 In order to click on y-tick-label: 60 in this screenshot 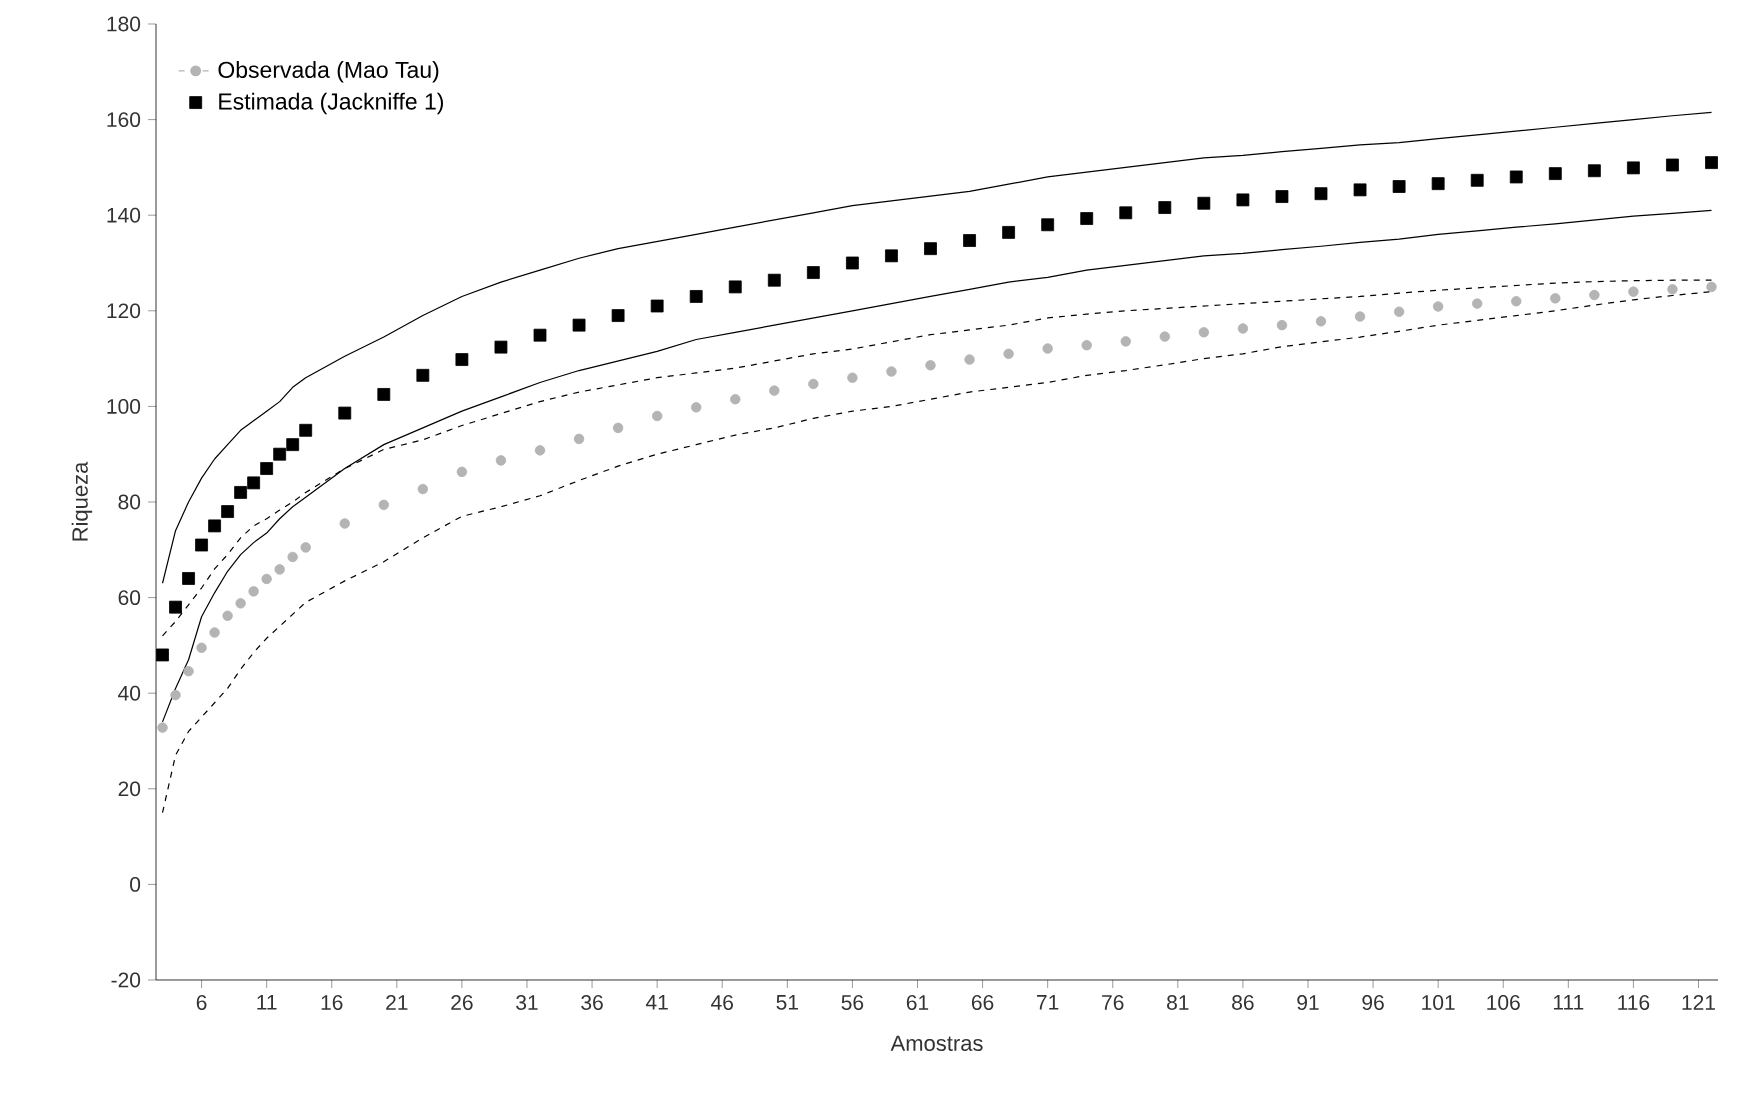, I will do `click(129, 598)`.